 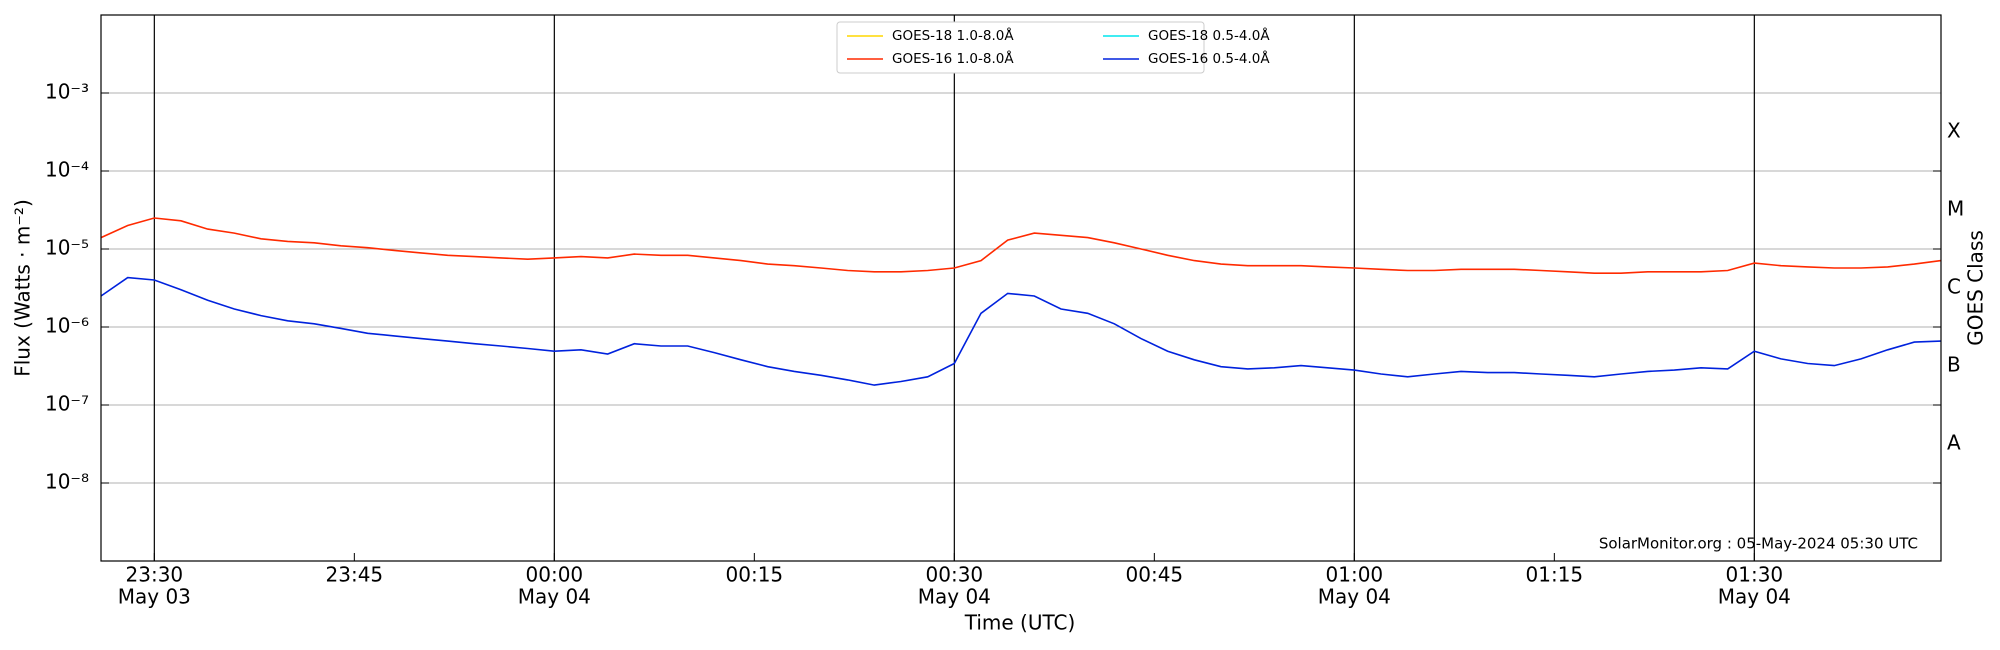 What do you see at coordinates (1755, 575) in the screenshot?
I see `x-tick-label: 01:30` at bounding box center [1755, 575].